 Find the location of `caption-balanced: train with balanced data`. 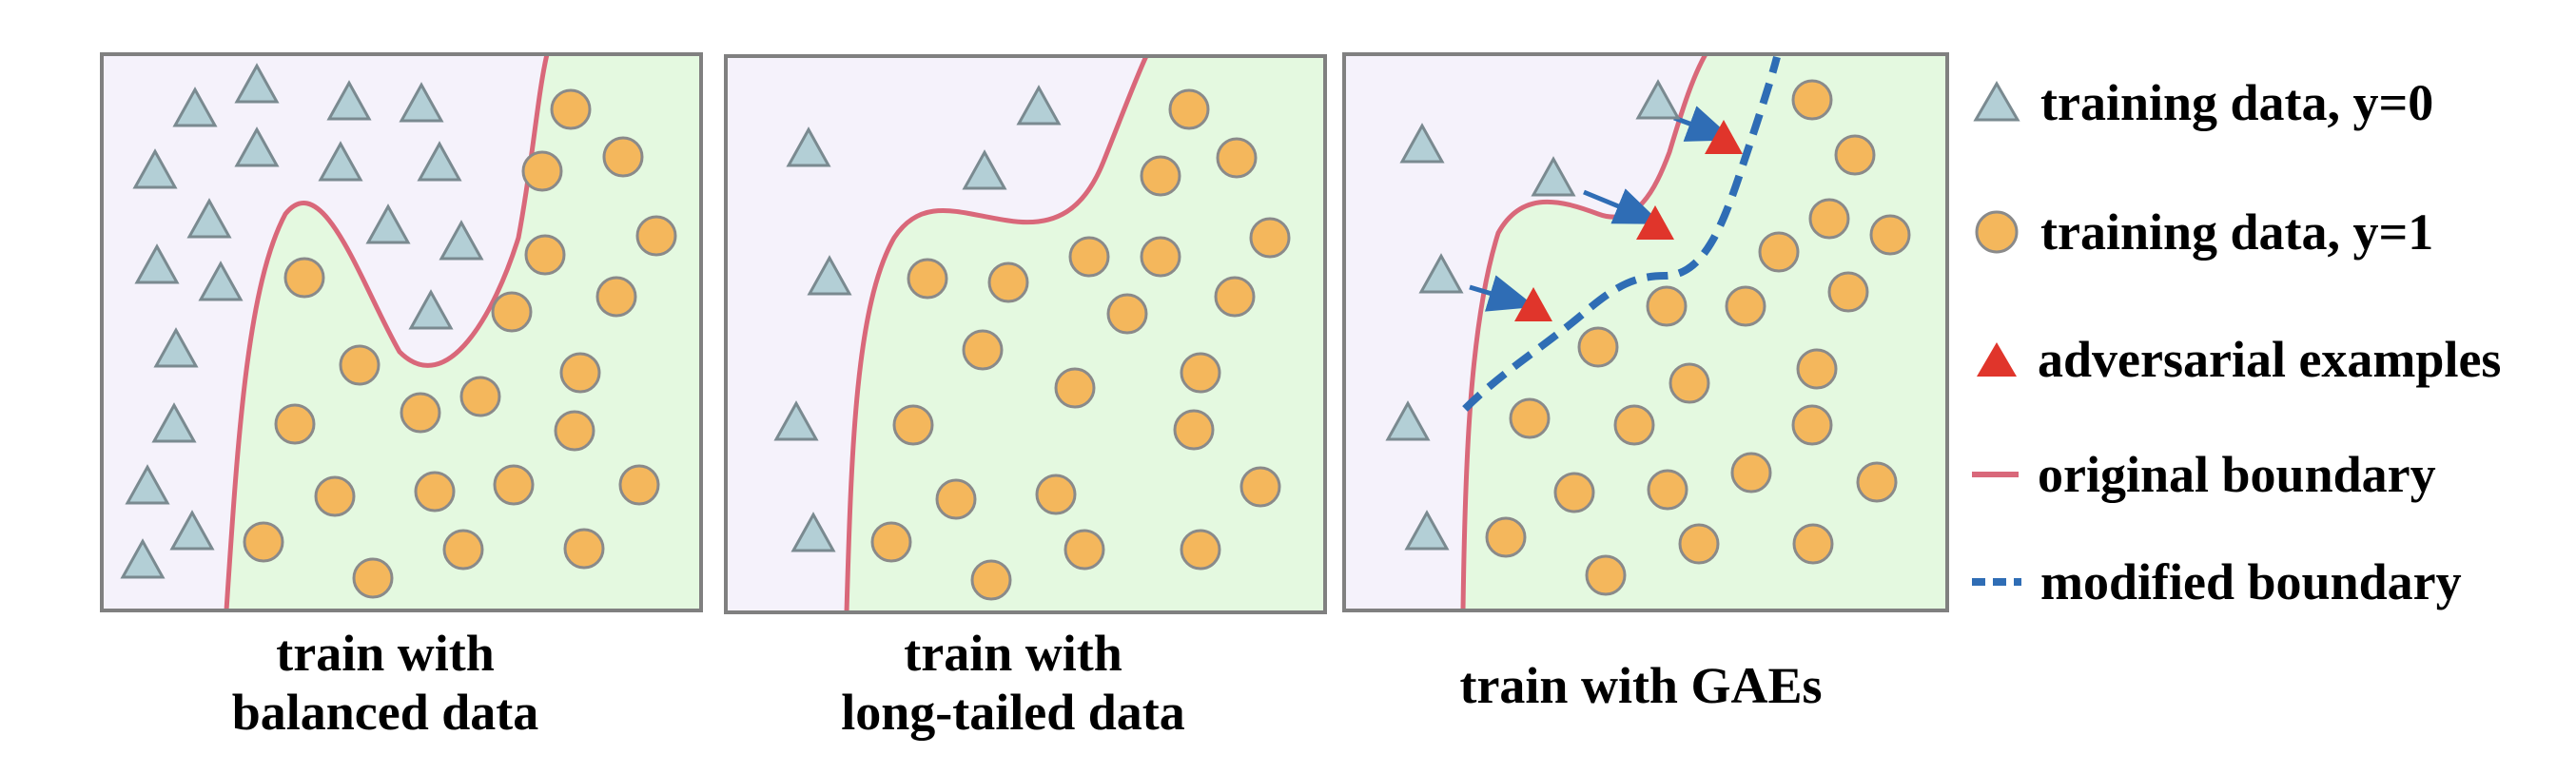

caption-balanced: train with balanced data is located at coordinates (385, 683).